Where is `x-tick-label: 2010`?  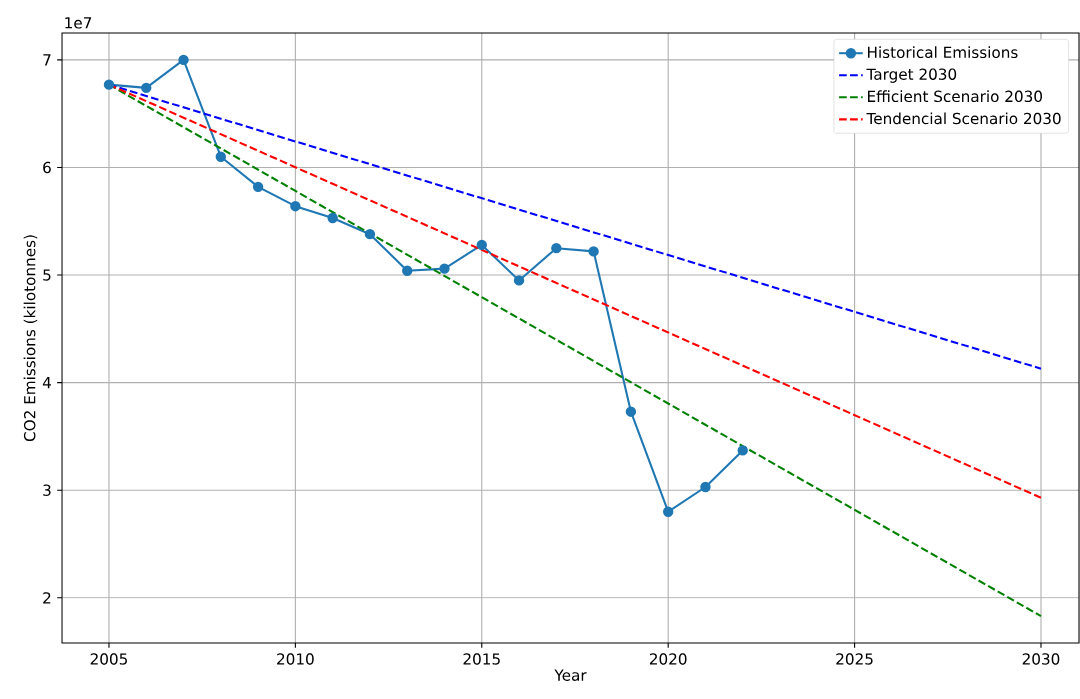 x-tick-label: 2010 is located at coordinates (295, 659).